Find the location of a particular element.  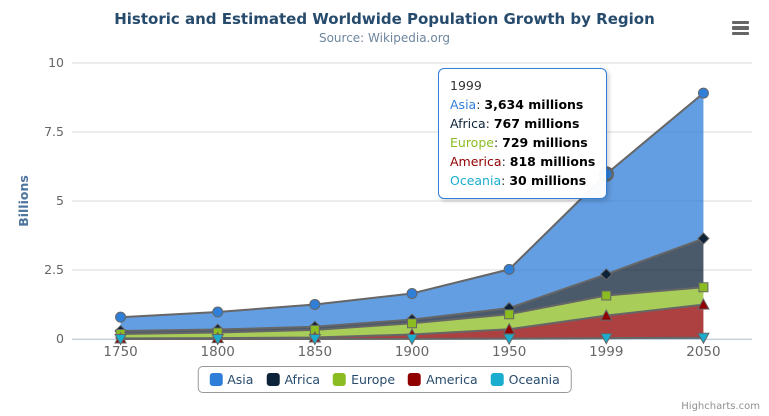

x-axis-tick-label: 1950 is located at coordinates (509, 352).